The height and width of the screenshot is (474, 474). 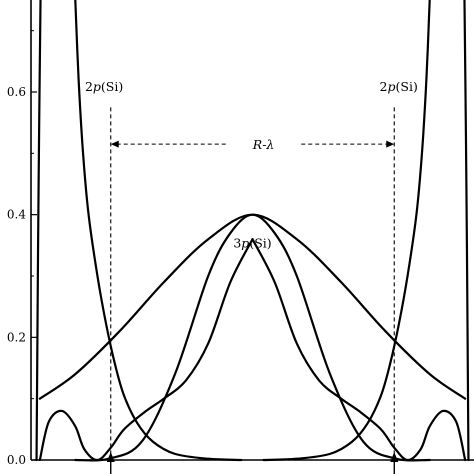 What do you see at coordinates (38, 231) in the screenshot?
I see `series-2p-left-peak` at bounding box center [38, 231].